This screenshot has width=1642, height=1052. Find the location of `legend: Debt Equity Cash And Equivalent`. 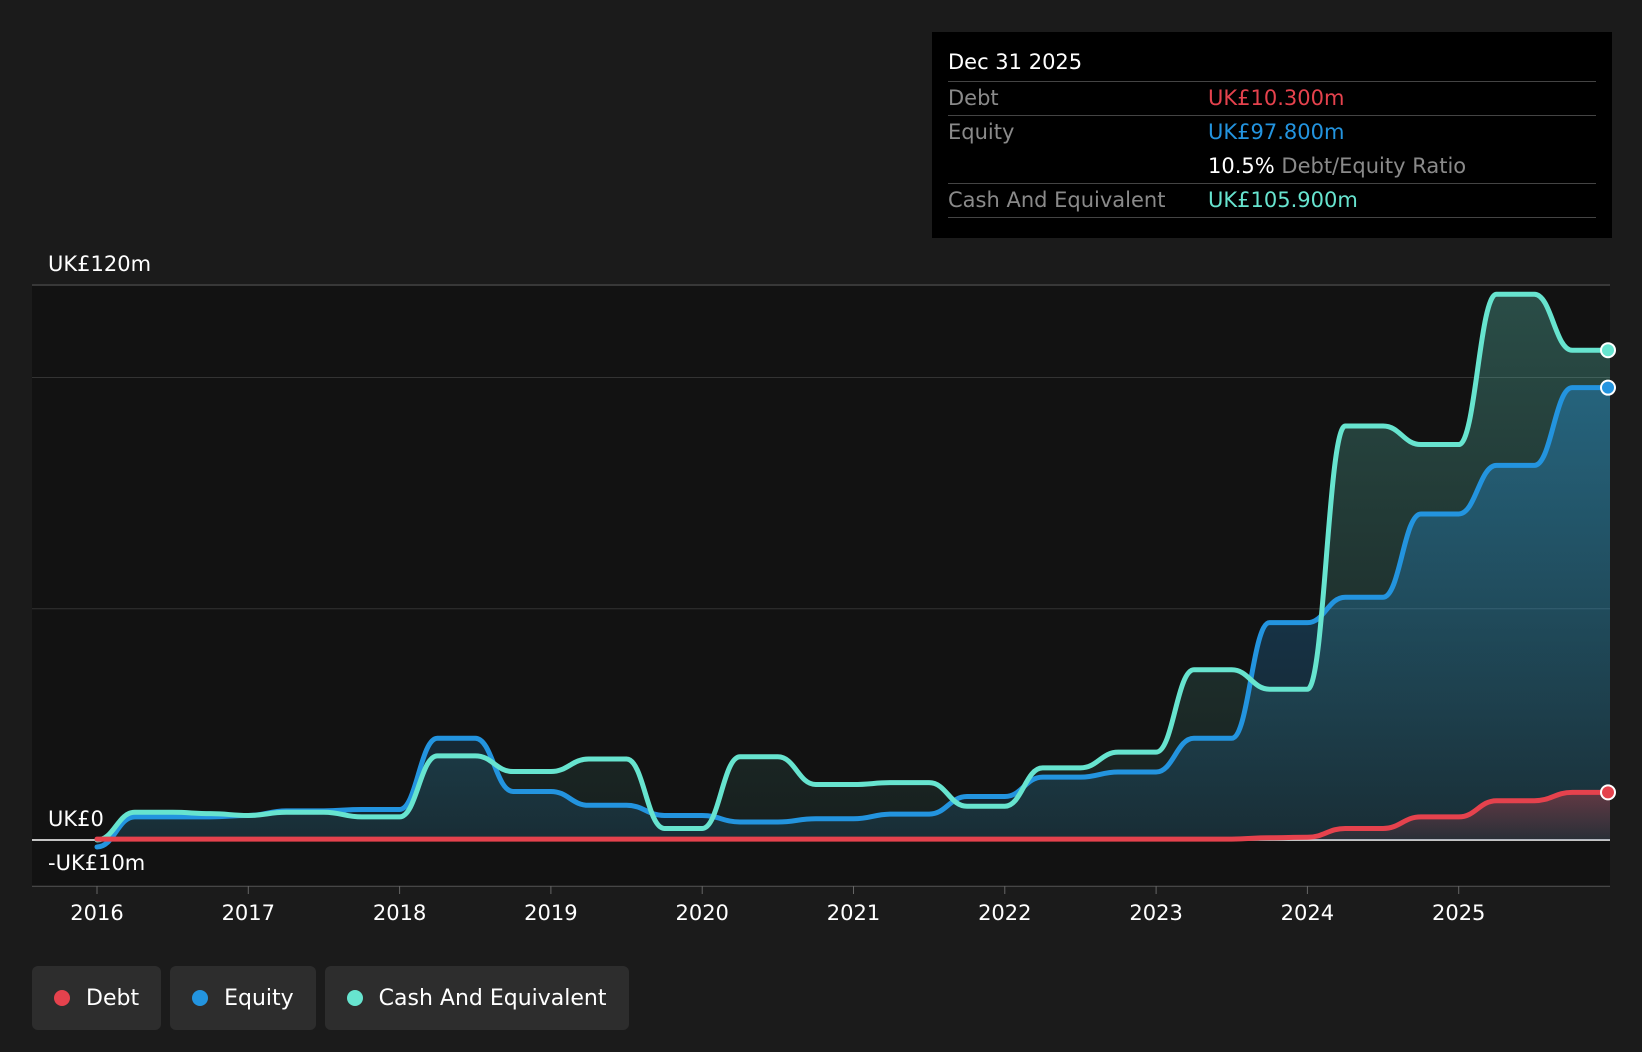

legend: Debt Equity Cash And Equivalent is located at coordinates (330, 998).